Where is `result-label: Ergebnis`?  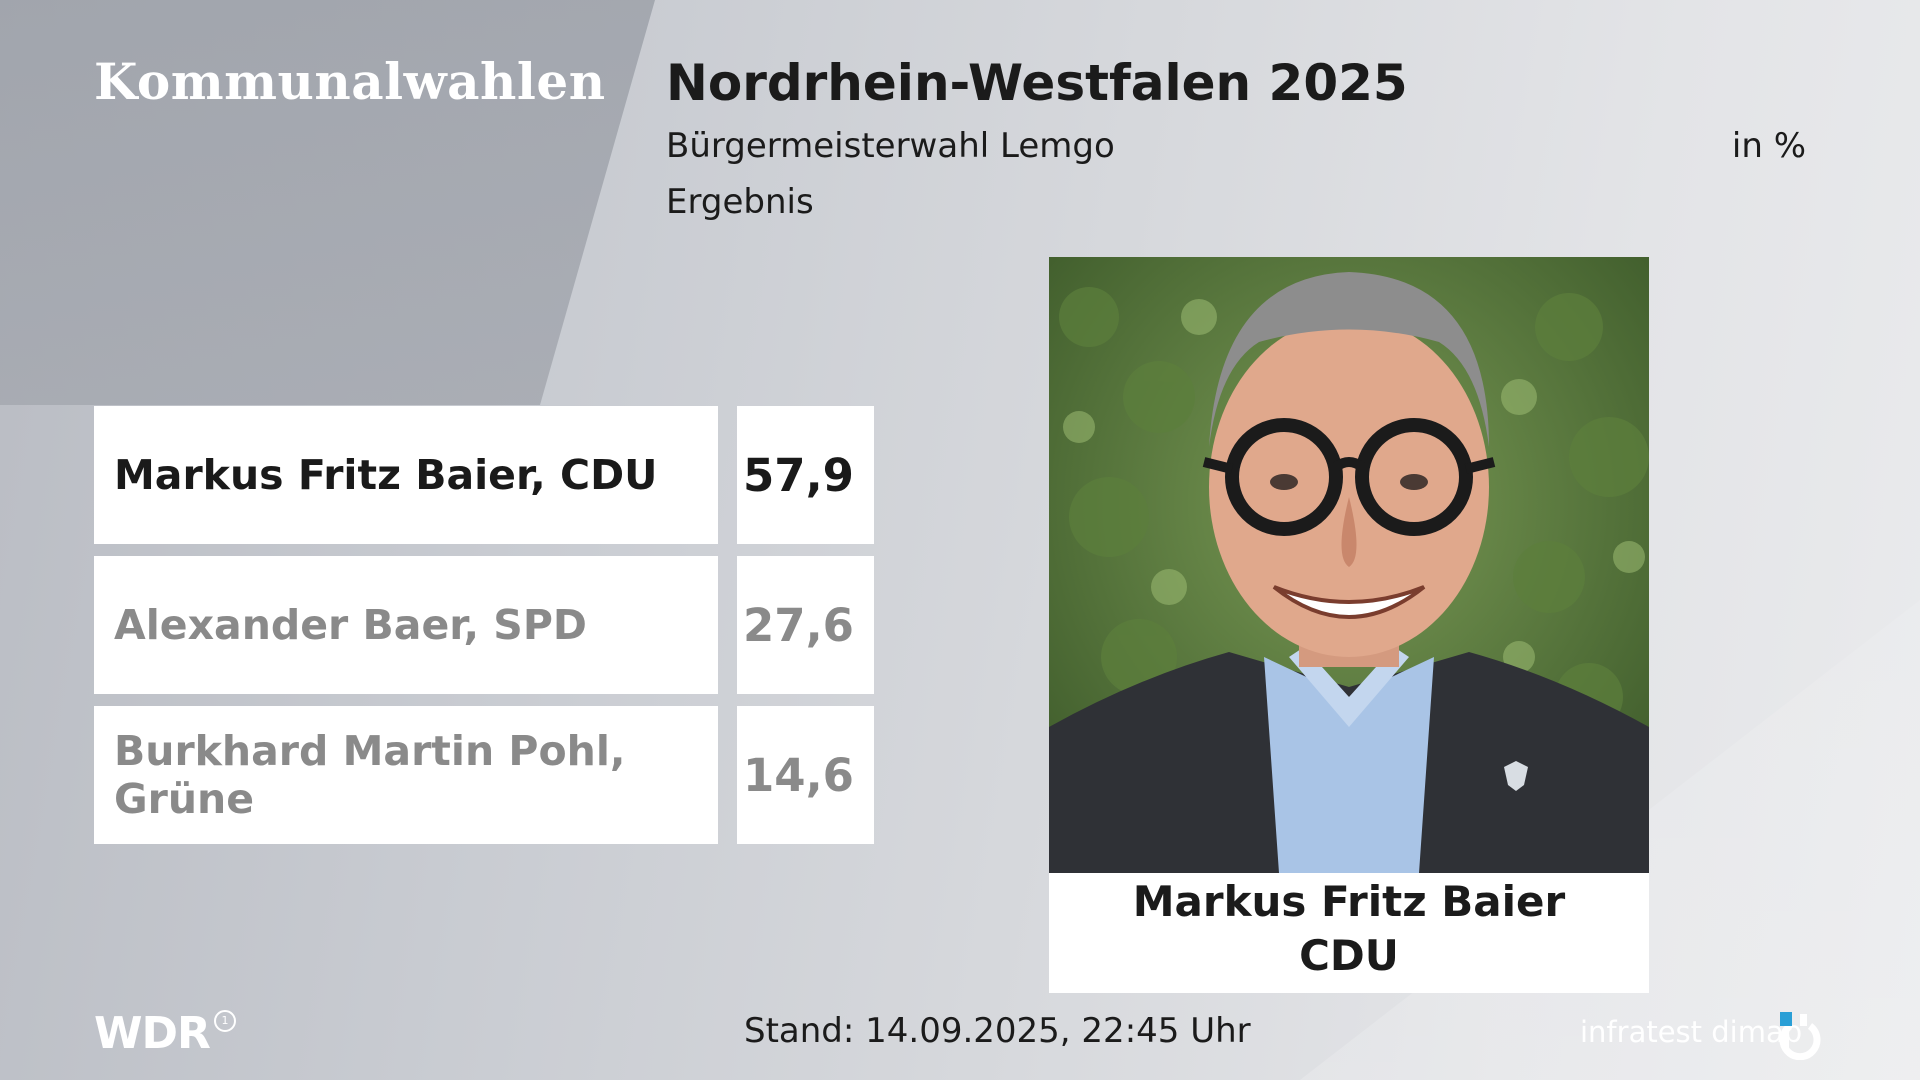 result-label: Ergebnis is located at coordinates (740, 202).